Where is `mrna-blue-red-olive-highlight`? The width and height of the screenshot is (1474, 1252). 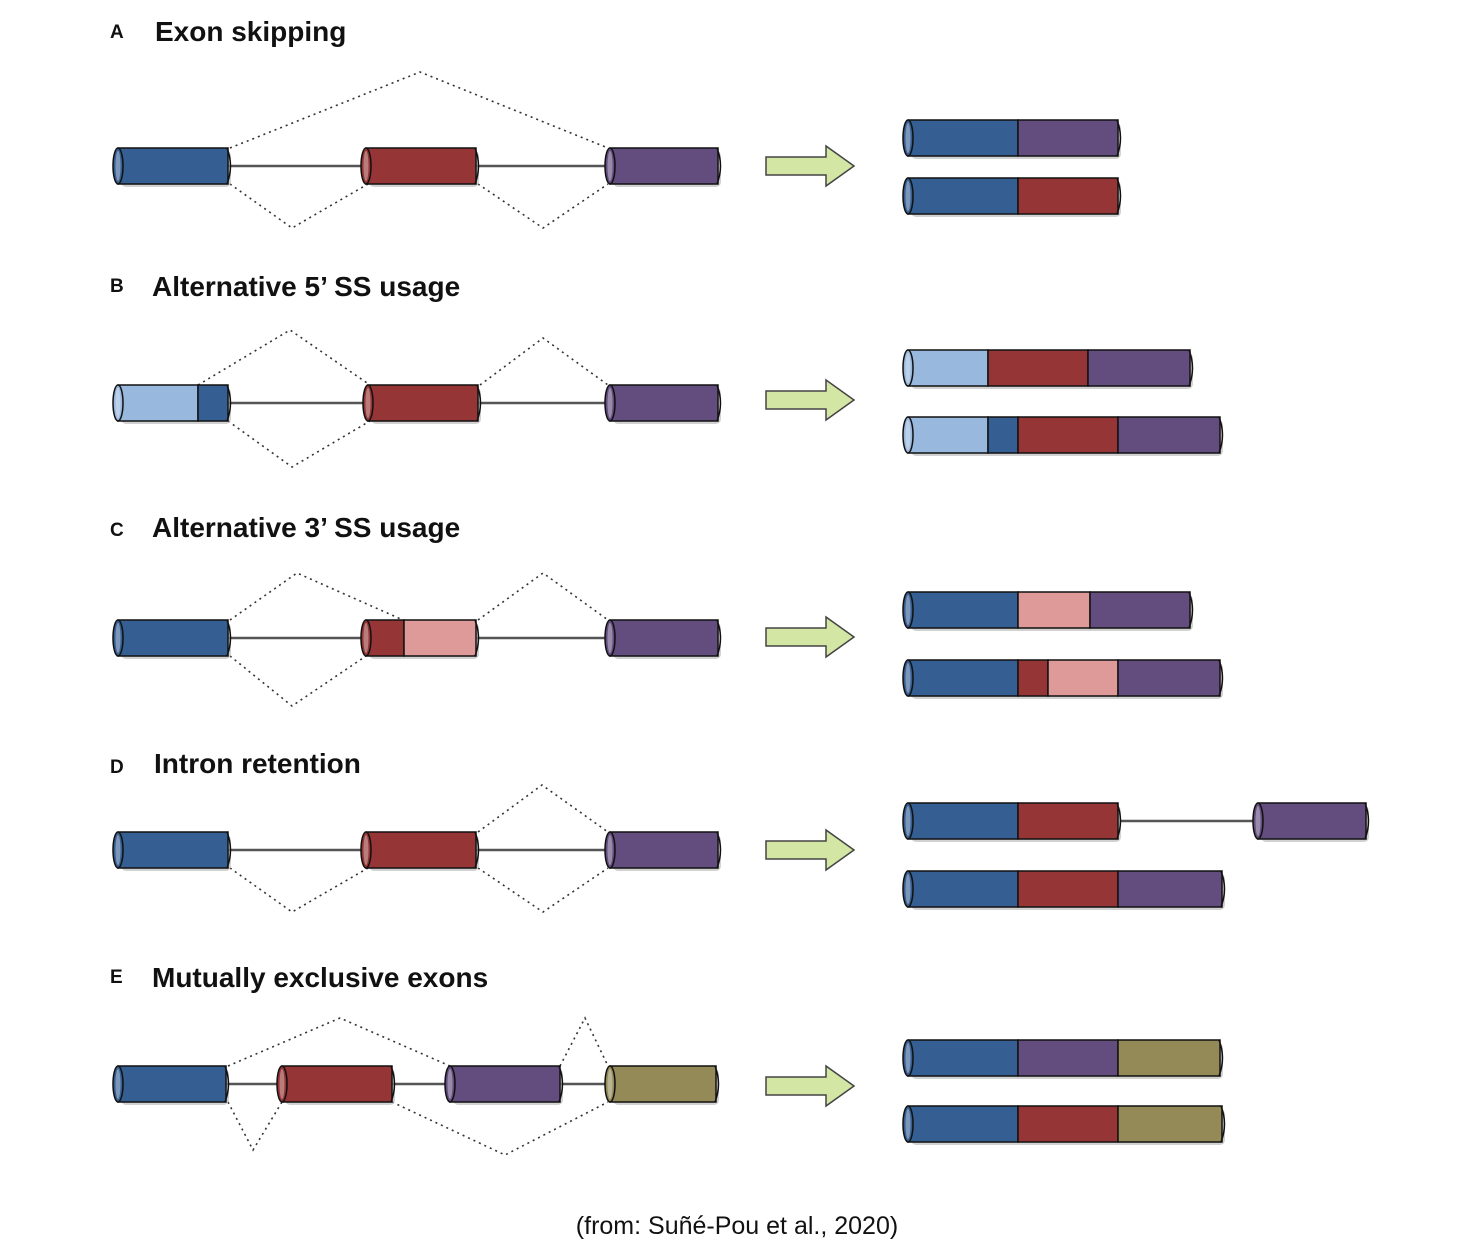
mrna-blue-red-olive-highlight is located at coordinates (908, 1124).